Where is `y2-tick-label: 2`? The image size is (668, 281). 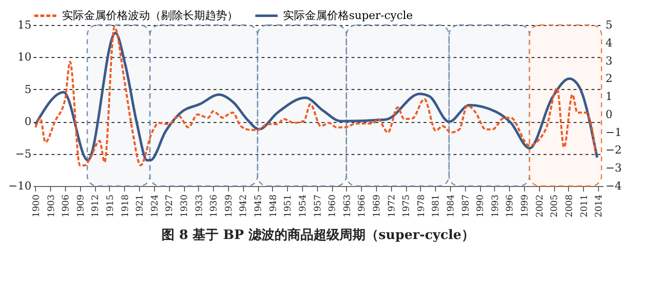
y2-tick-label: 2 is located at coordinates (609, 79).